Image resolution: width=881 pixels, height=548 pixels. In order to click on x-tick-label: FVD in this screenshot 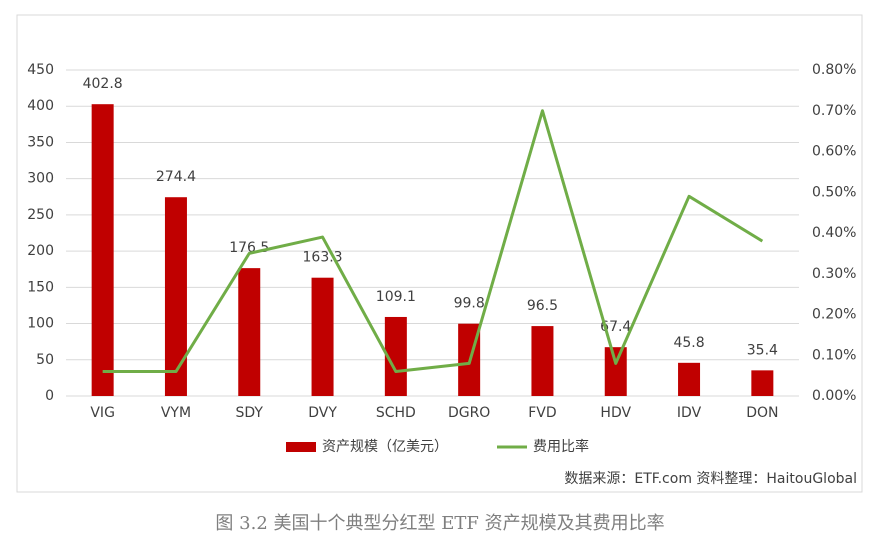, I will do `click(542, 413)`.